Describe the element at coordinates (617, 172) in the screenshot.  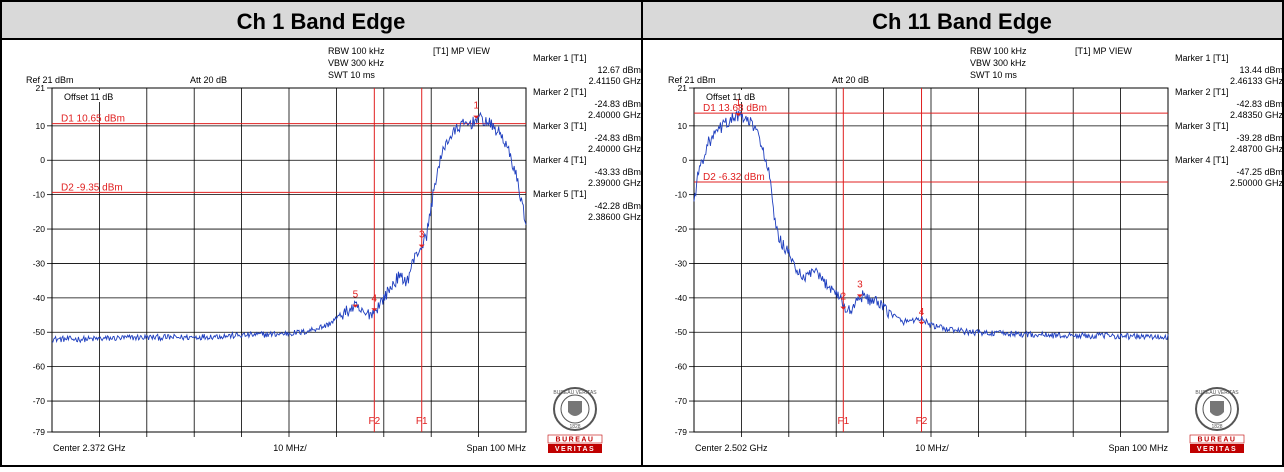
I see `marker-table-level: -43.33 dBm` at that location.